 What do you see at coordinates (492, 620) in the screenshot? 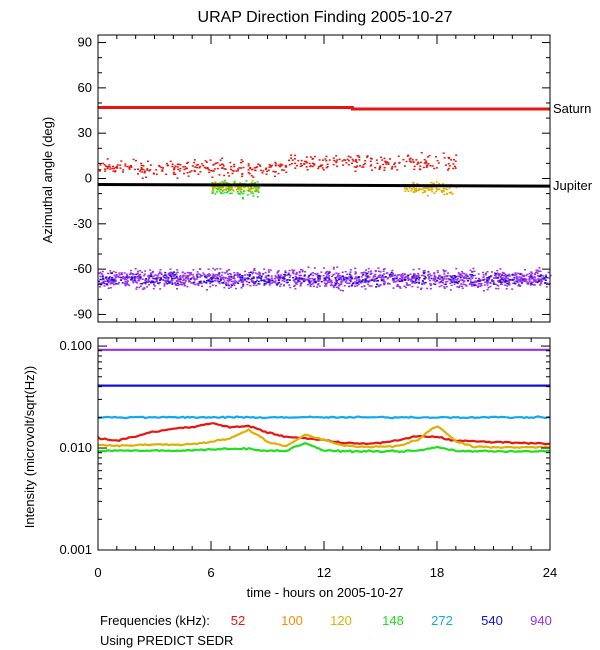
I see `frequency-label-540-khz: 540` at bounding box center [492, 620].